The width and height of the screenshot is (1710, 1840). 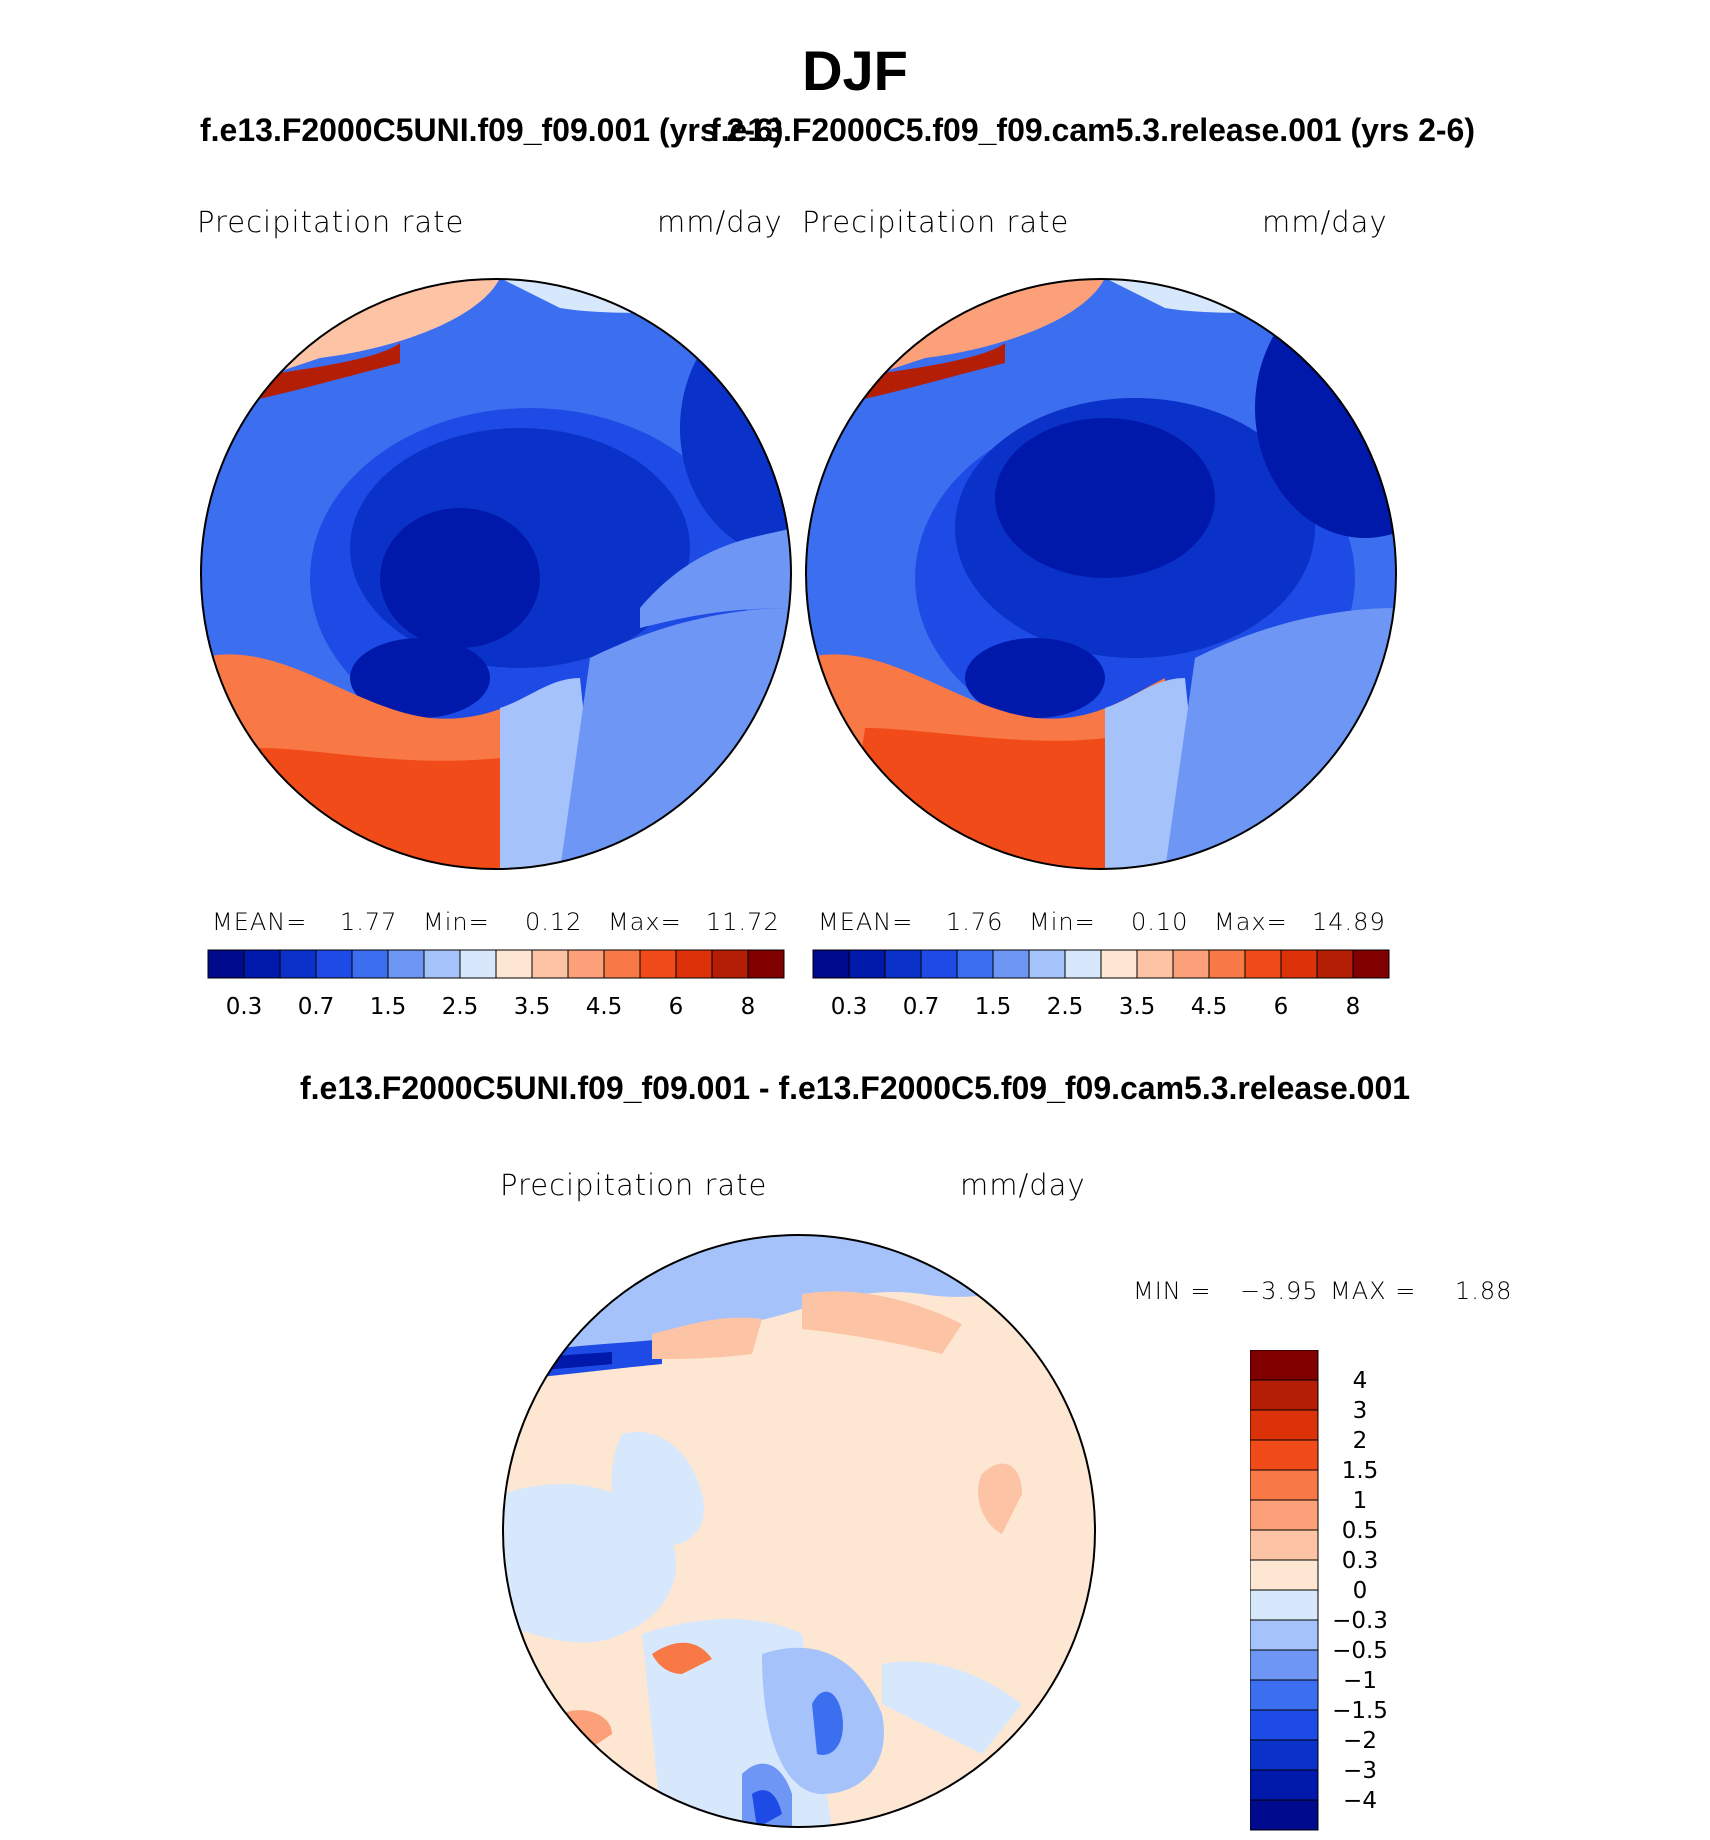 I want to click on diff-colorbar-tick-label: 0.3, so click(x=1360, y=1561).